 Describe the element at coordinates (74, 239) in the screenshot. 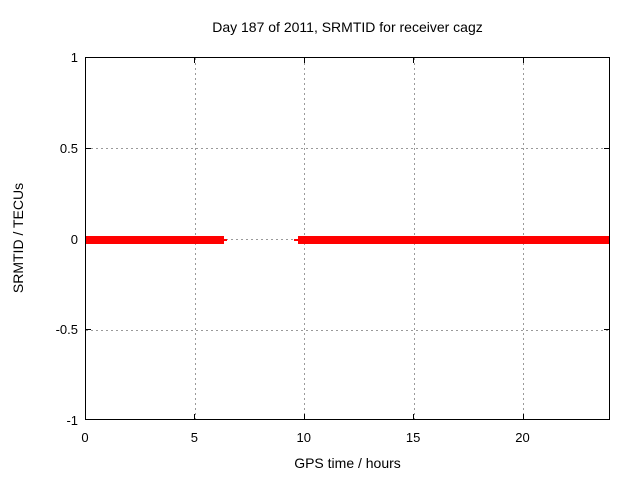

I see `y-tick-label: 0` at that location.